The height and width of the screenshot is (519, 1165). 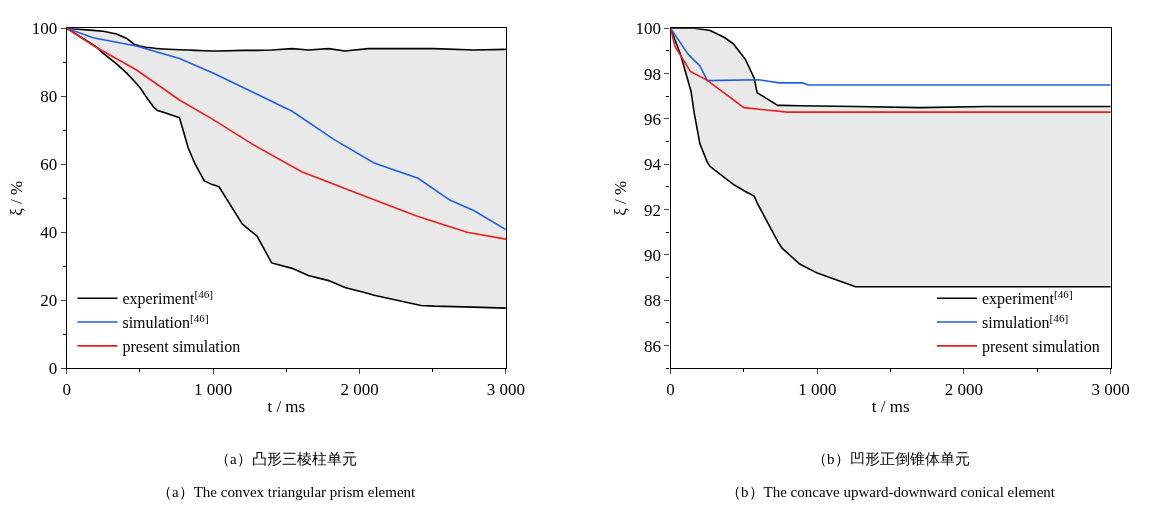 I want to click on text: （a）凸形三棱柱单元, so click(x=286, y=459).